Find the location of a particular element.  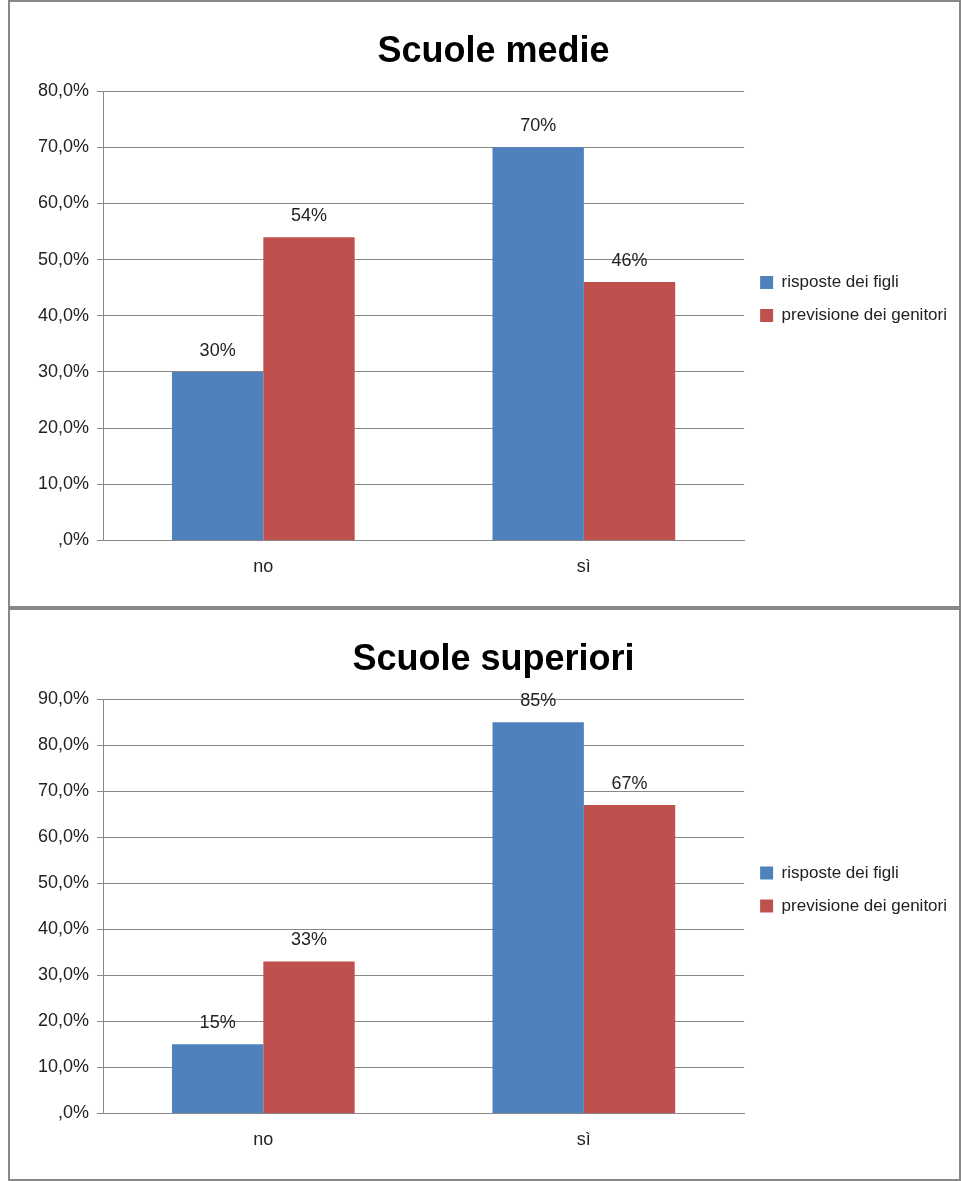

data-label: 33% is located at coordinates (308, 939).